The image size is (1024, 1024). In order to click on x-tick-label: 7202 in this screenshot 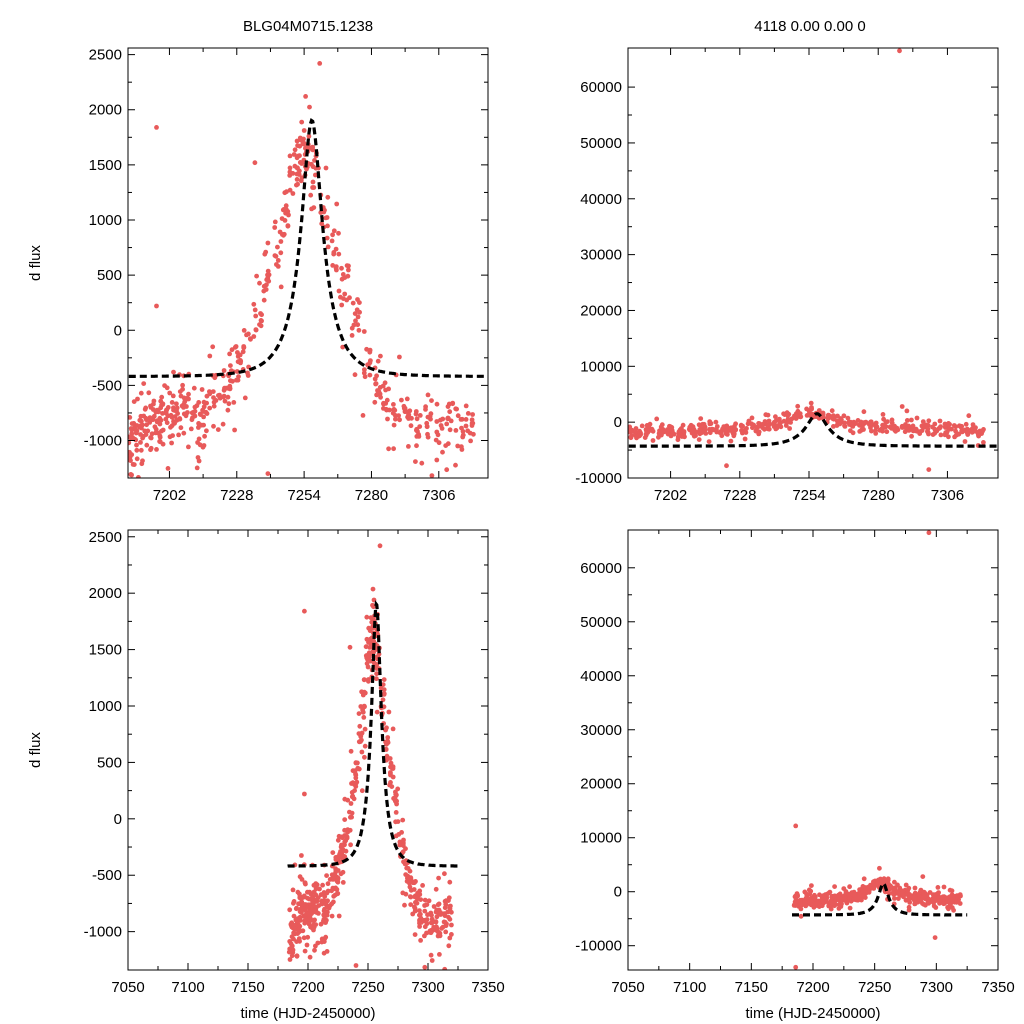, I will do `click(169, 495)`.